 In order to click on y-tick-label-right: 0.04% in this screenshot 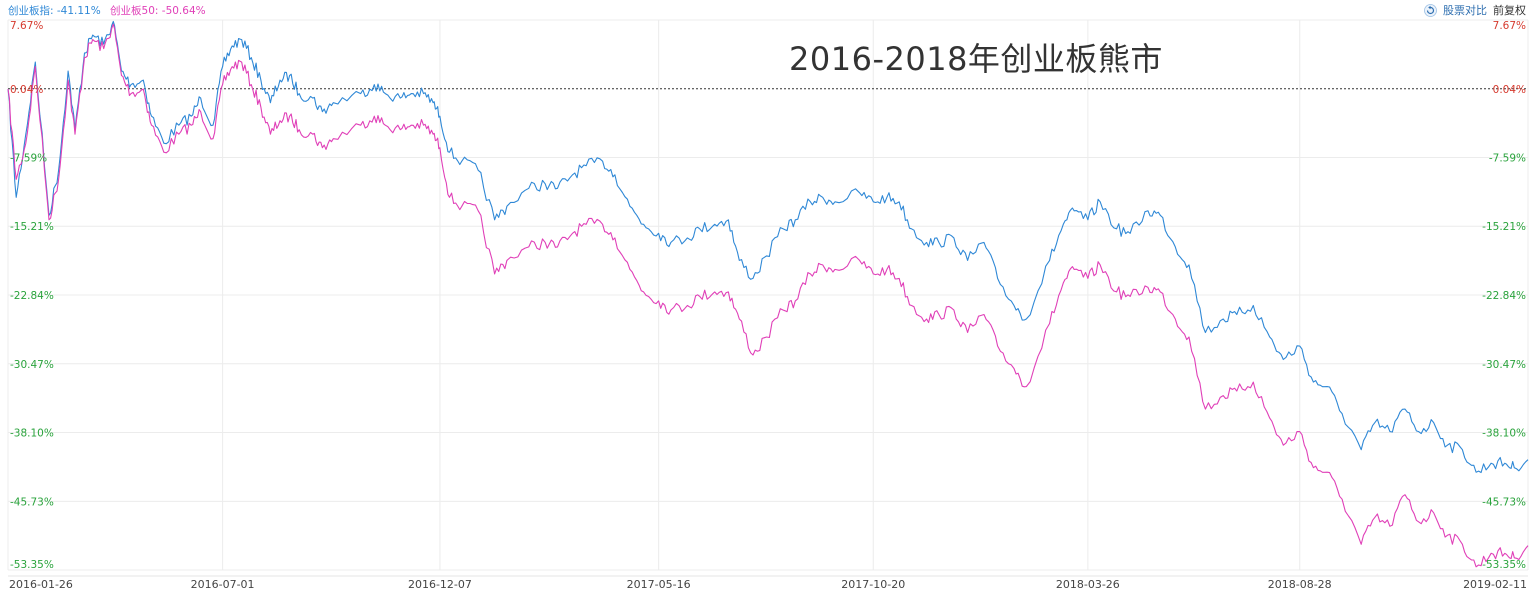, I will do `click(1509, 90)`.